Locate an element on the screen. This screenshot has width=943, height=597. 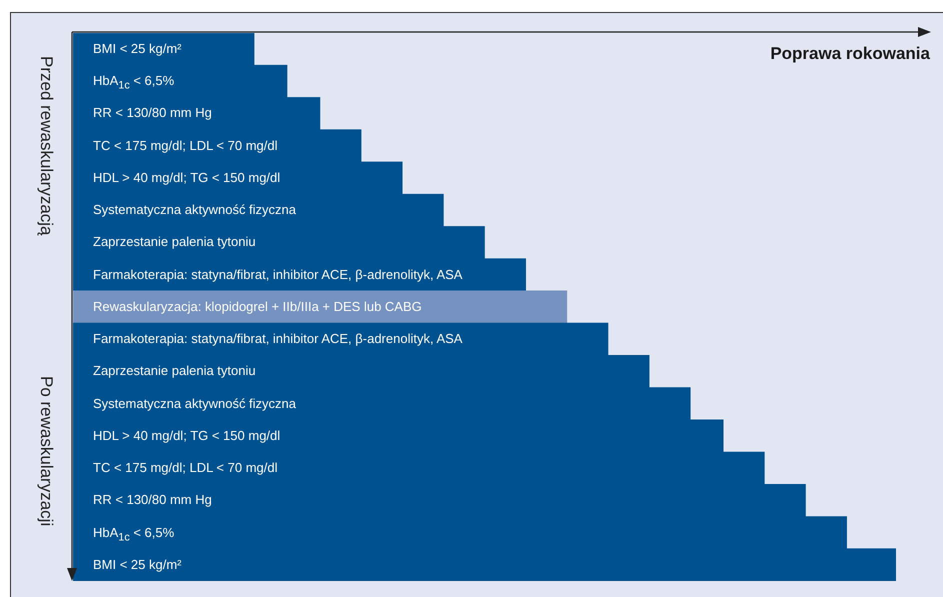
text: Po rewaskularyzacji is located at coordinates (46, 451).